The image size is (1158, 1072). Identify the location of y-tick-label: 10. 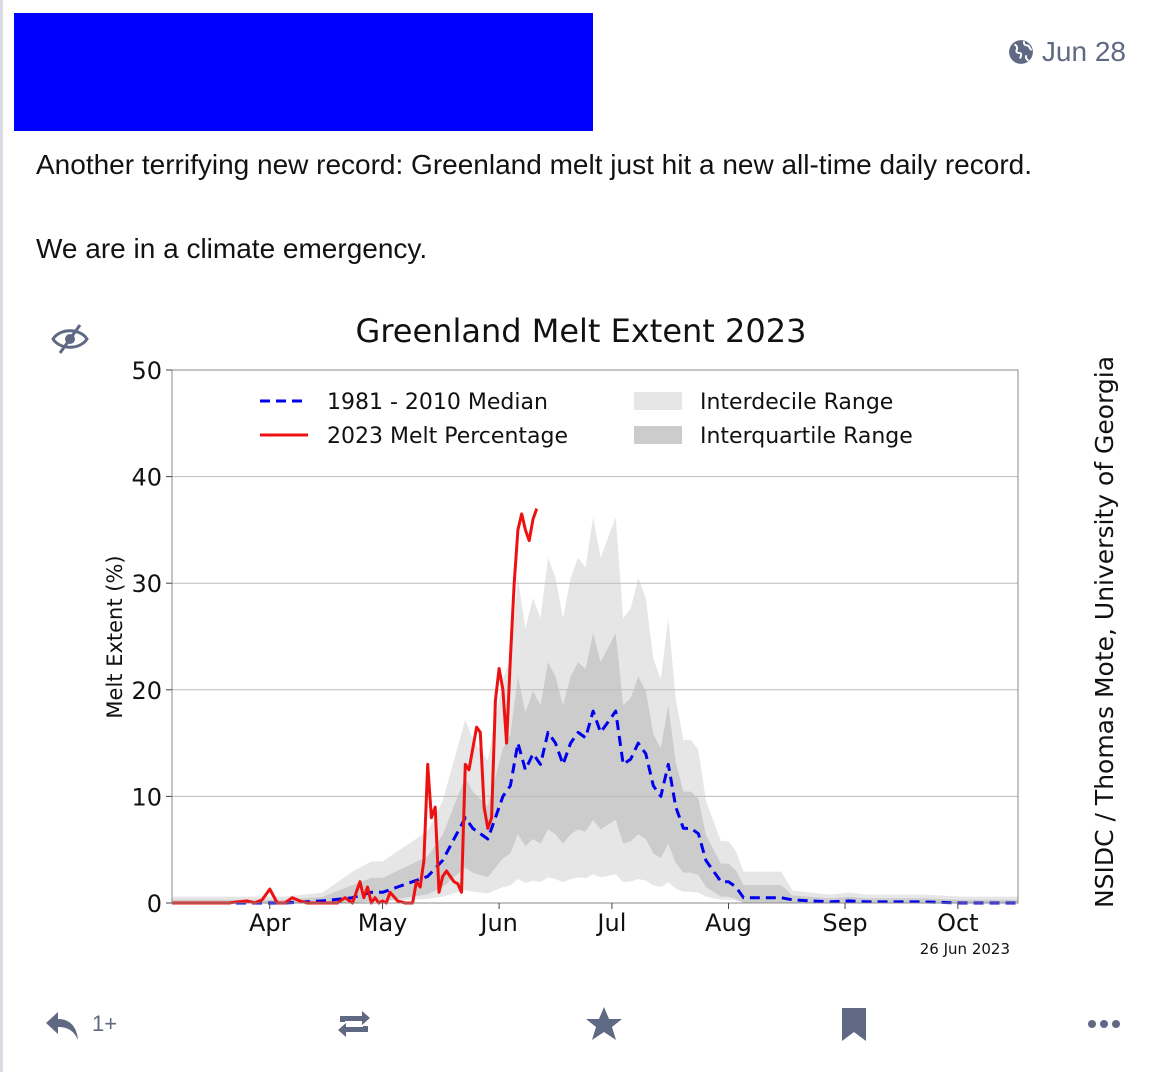
(146, 797).